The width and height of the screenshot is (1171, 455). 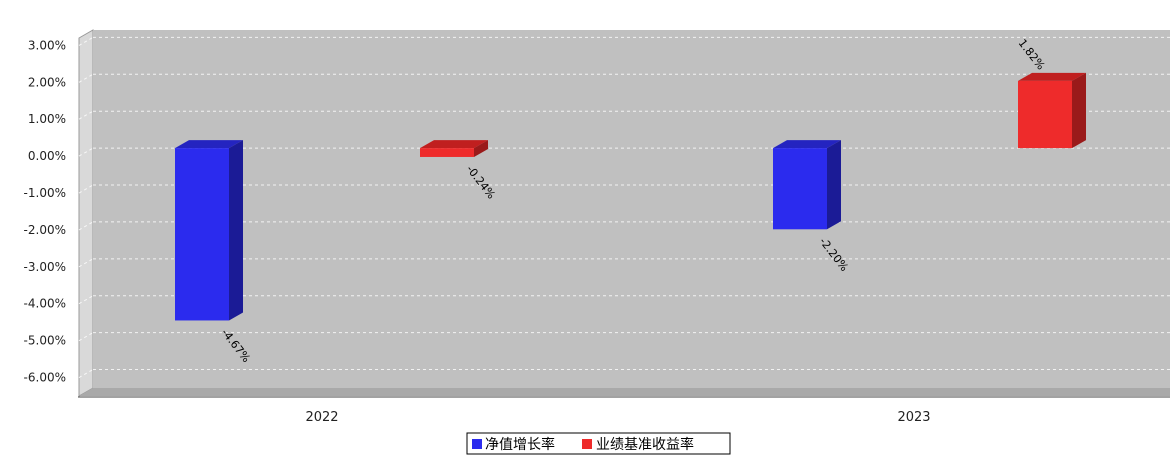 What do you see at coordinates (45, 304) in the screenshot?
I see `y-tick-label: -4.00%` at bounding box center [45, 304].